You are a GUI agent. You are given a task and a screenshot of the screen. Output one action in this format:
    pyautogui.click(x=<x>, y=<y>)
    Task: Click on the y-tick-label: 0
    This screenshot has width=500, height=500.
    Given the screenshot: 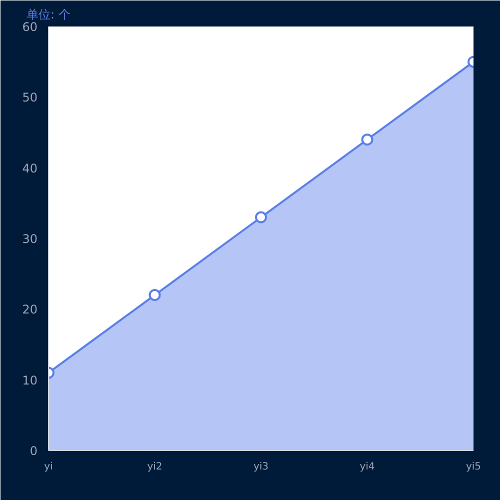 What is the action you would take?
    pyautogui.click(x=34, y=451)
    